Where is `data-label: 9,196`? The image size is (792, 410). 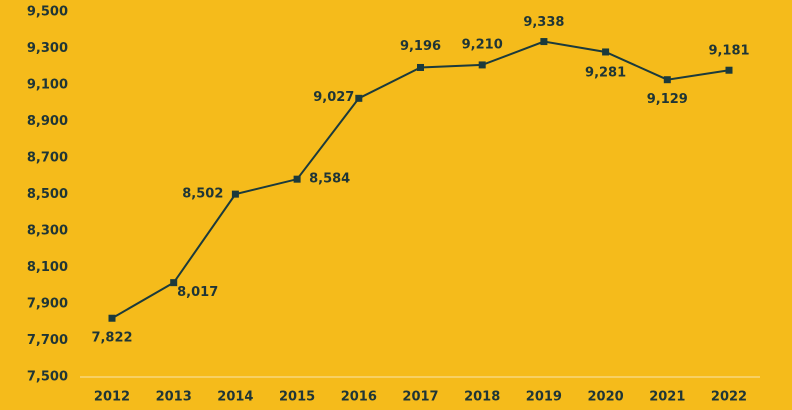
data-label: 9,196 is located at coordinates (420, 46).